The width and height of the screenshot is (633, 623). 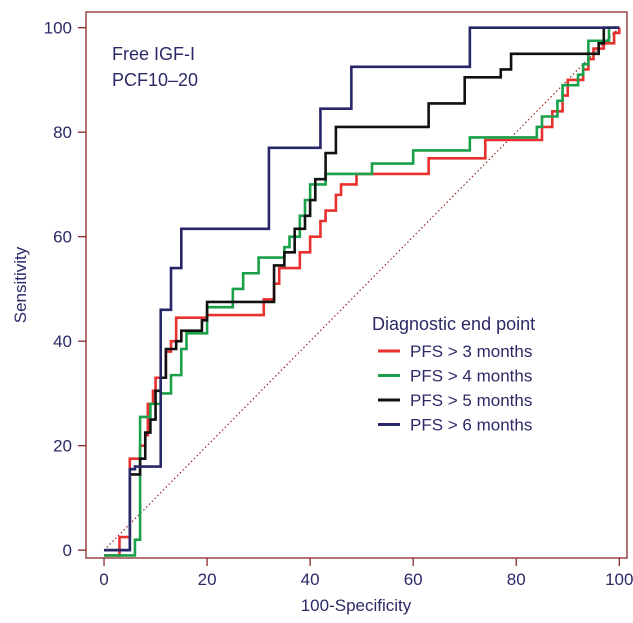 What do you see at coordinates (207, 579) in the screenshot?
I see `x-tick-label: 20` at bounding box center [207, 579].